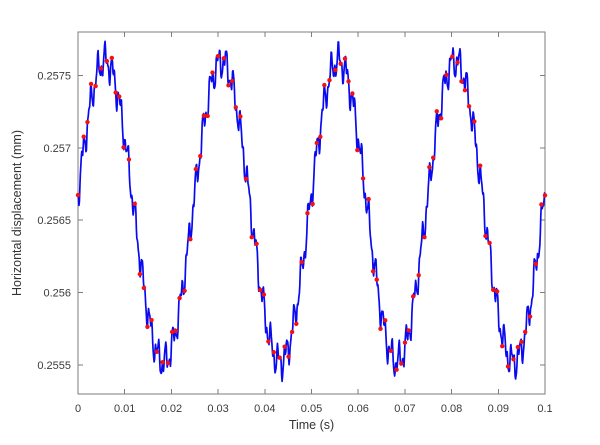 The width and height of the screenshot is (600, 445). Describe the element at coordinates (357, 409) in the screenshot. I see `x-tick-label: 0.06` at that location.